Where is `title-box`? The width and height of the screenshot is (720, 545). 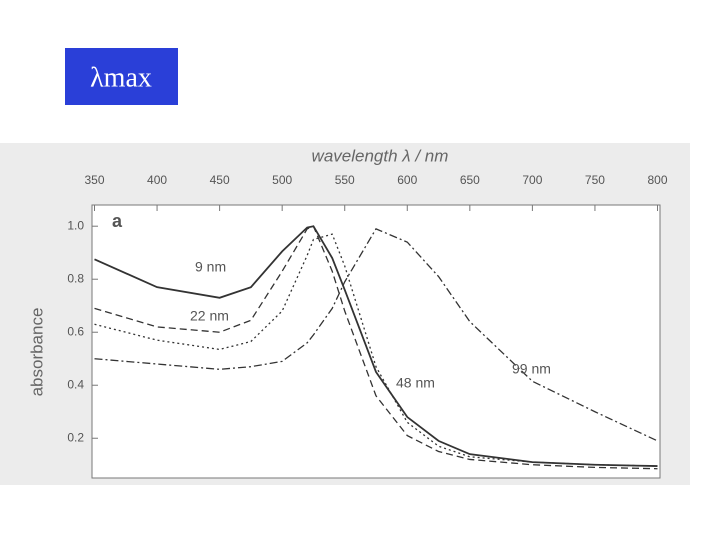
title-box is located at coordinates (121, 76).